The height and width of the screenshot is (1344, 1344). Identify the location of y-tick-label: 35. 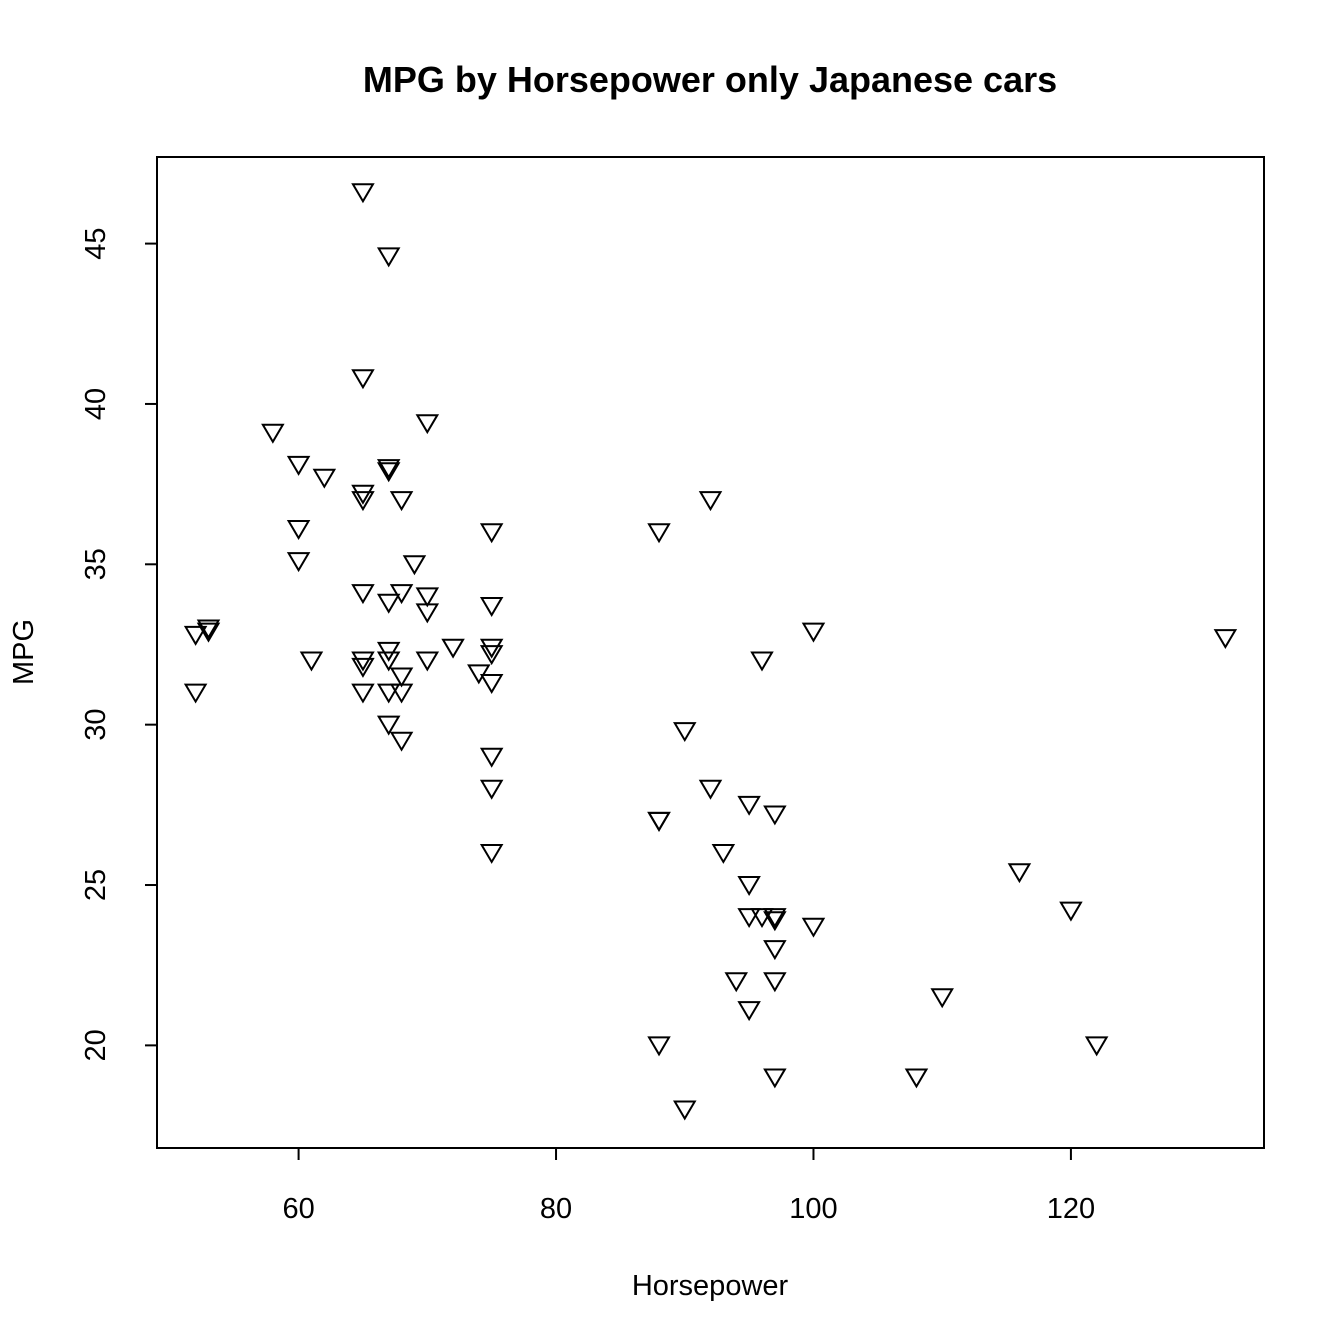
(96, 564).